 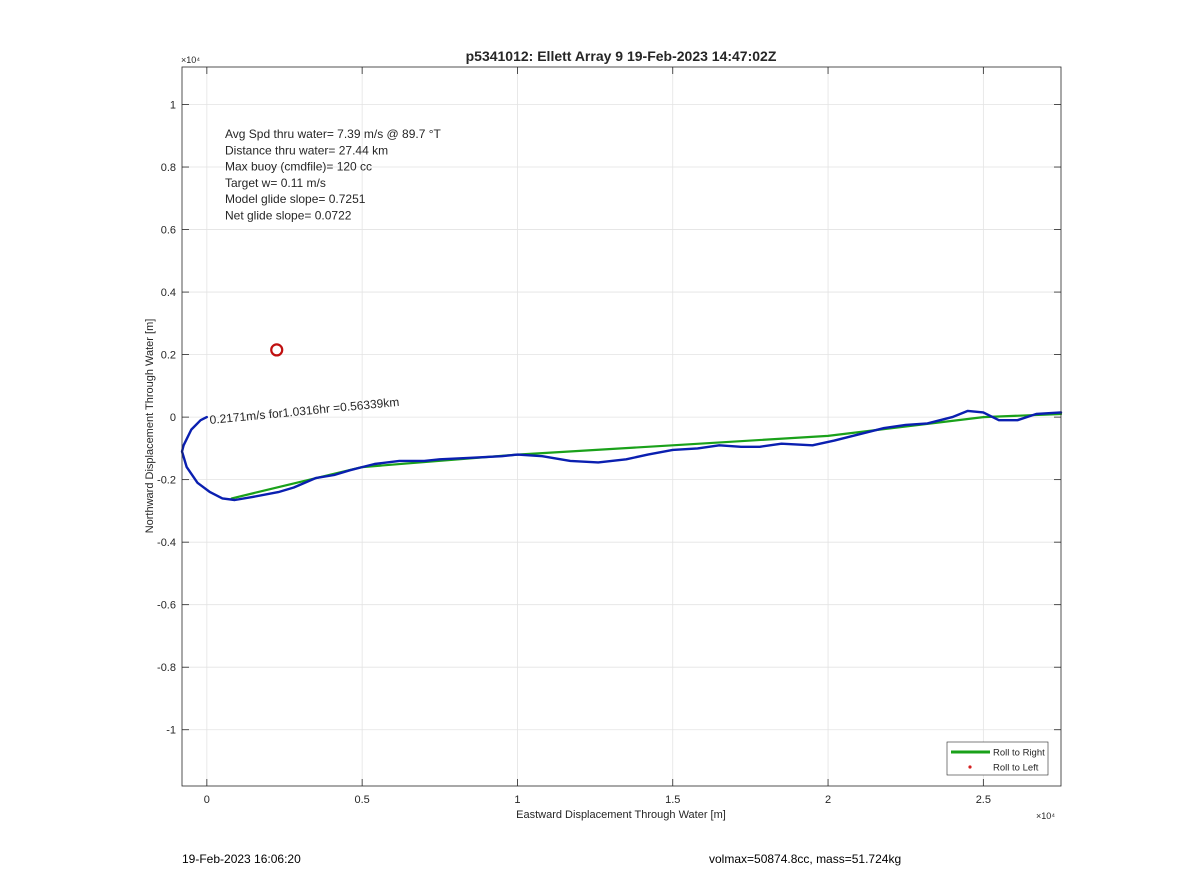 What do you see at coordinates (173, 418) in the screenshot?
I see `y-tick-label: 0` at bounding box center [173, 418].